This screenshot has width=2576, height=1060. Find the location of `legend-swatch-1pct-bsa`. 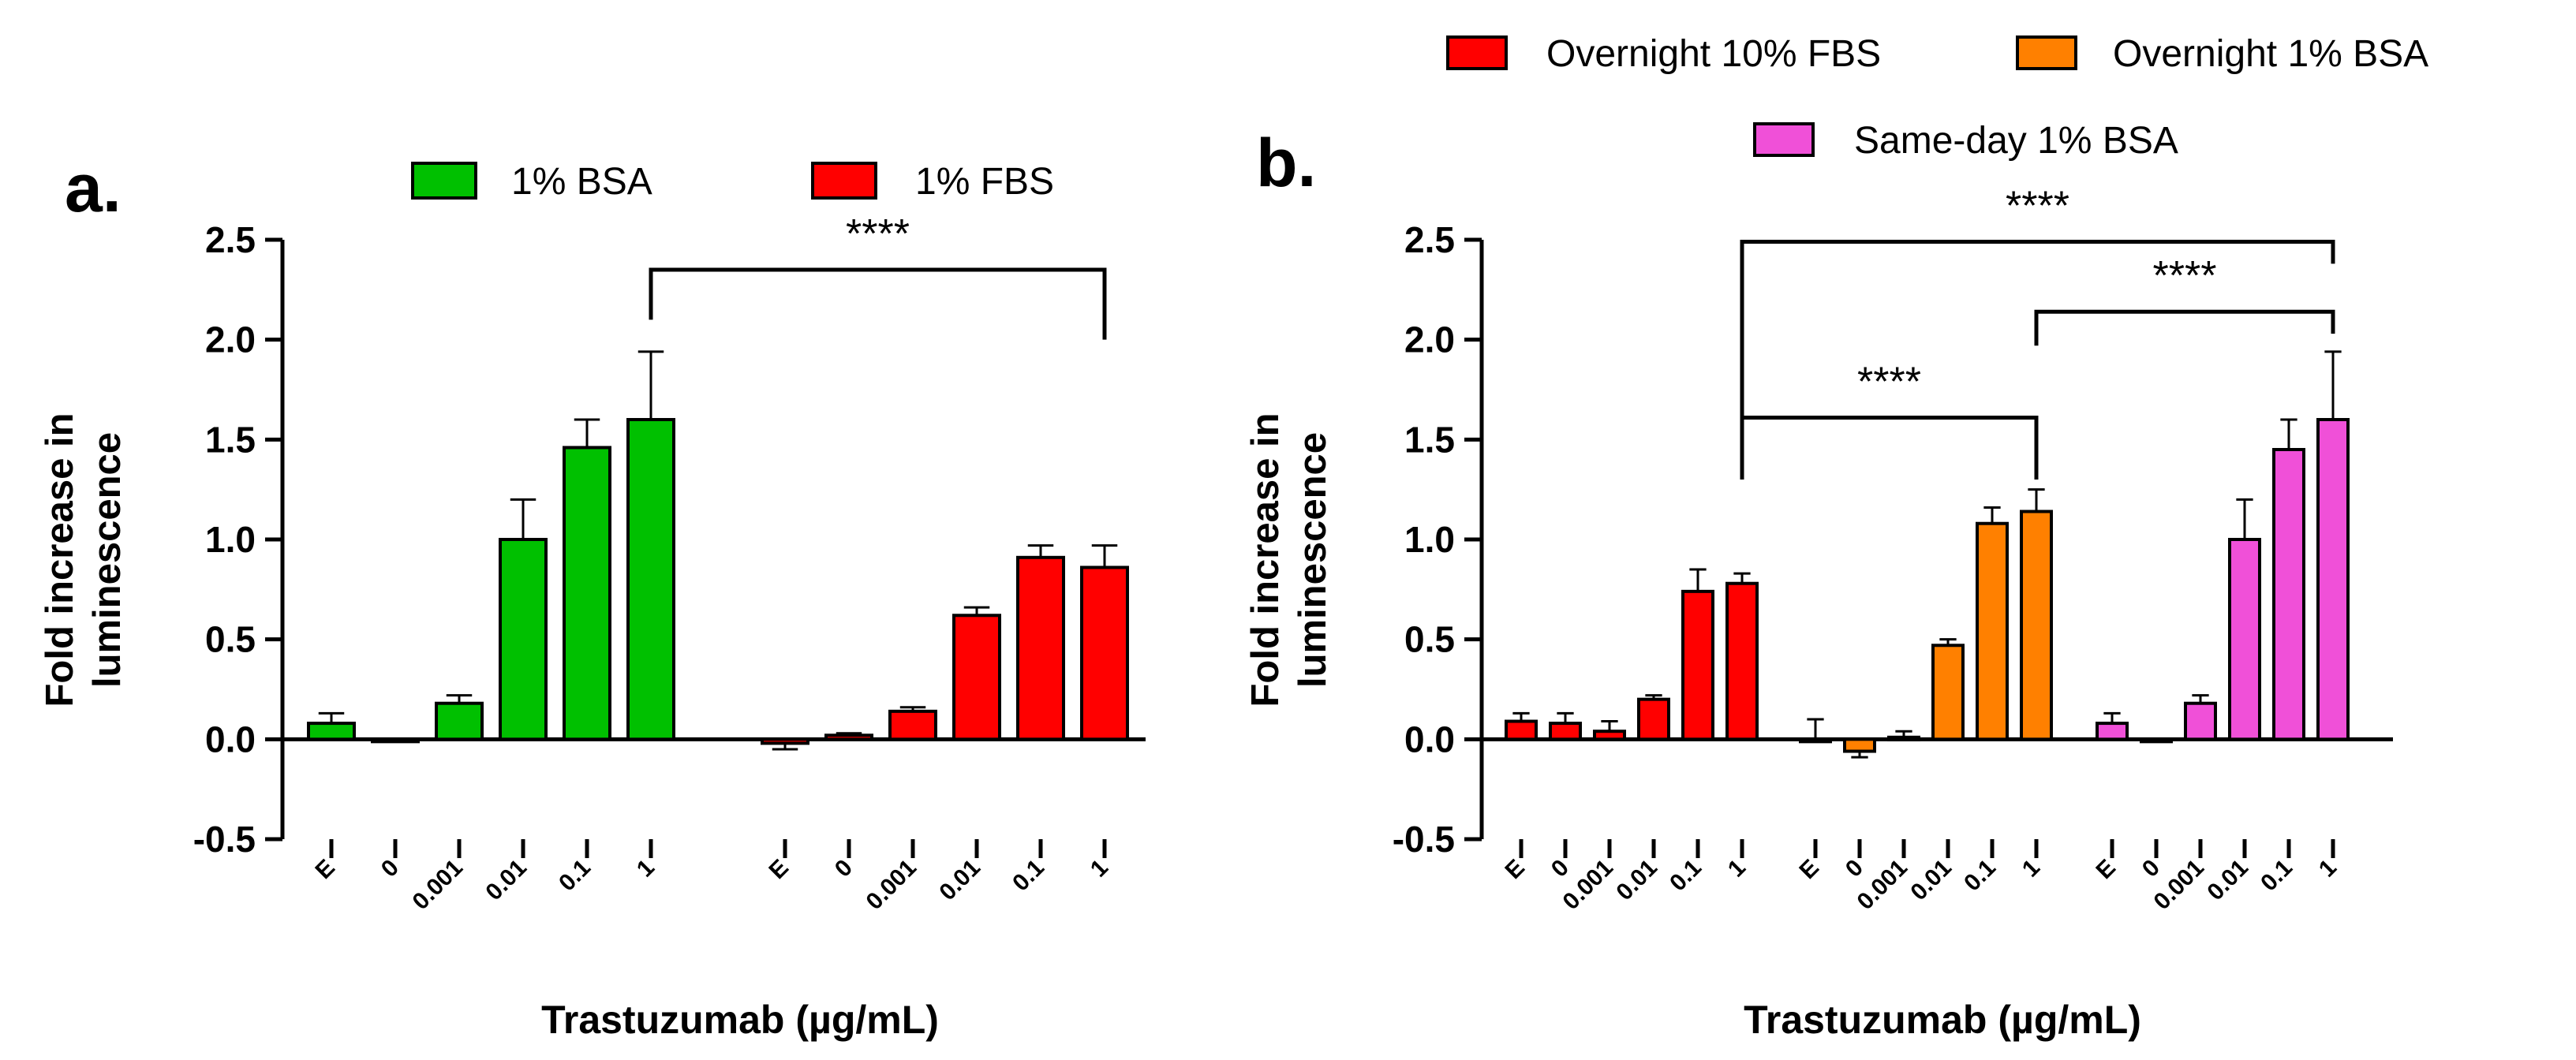

legend-swatch-1pct-bsa is located at coordinates (444, 181).